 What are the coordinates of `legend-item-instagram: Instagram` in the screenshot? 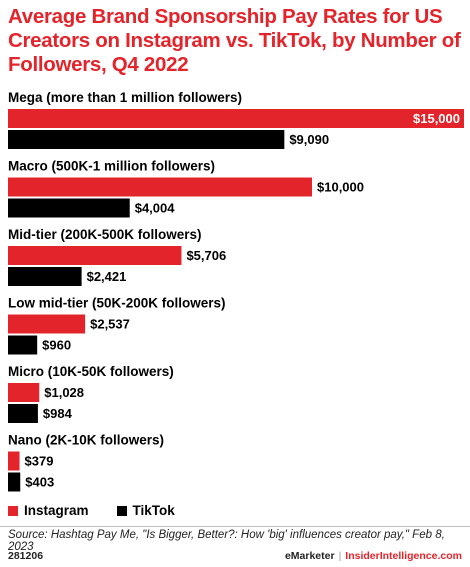 It's located at (48, 510).